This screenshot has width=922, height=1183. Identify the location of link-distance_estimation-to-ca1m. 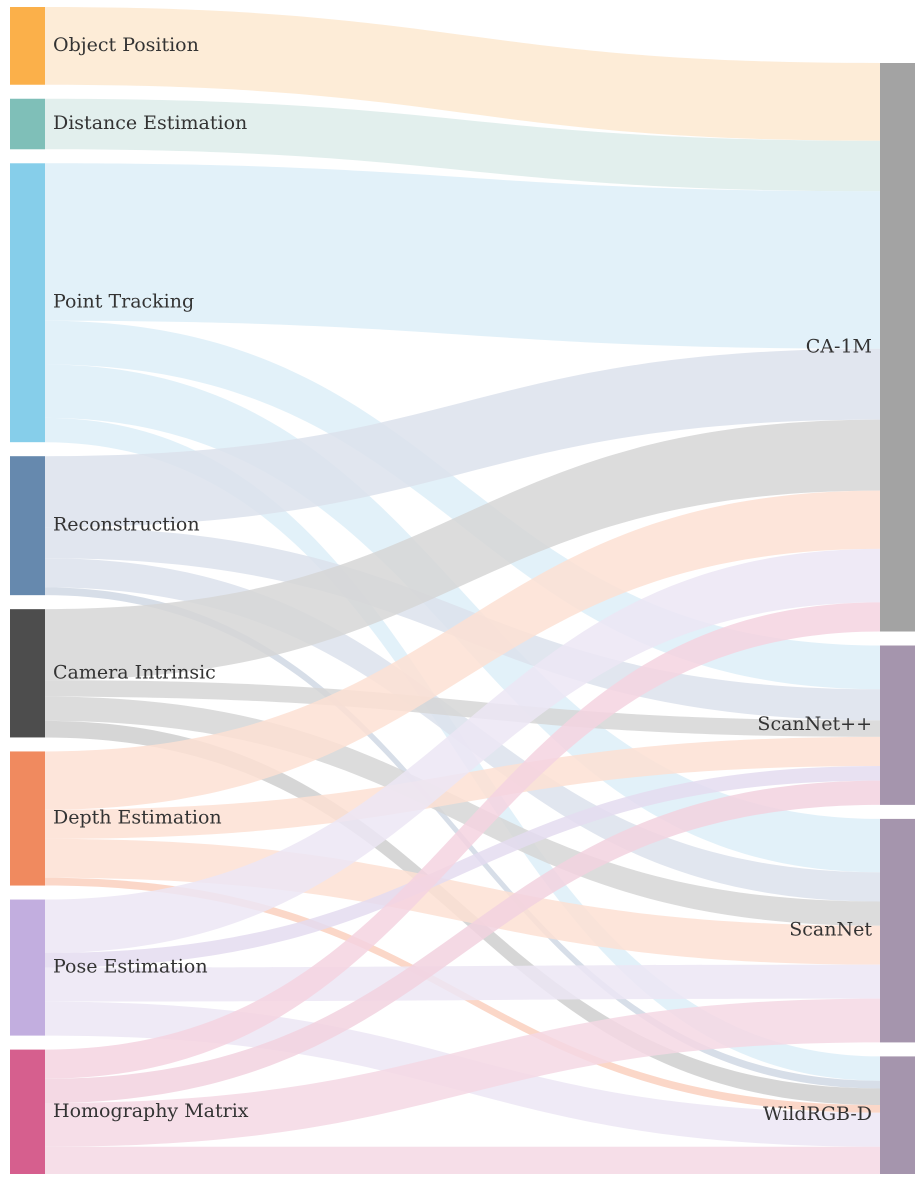
(462, 145).